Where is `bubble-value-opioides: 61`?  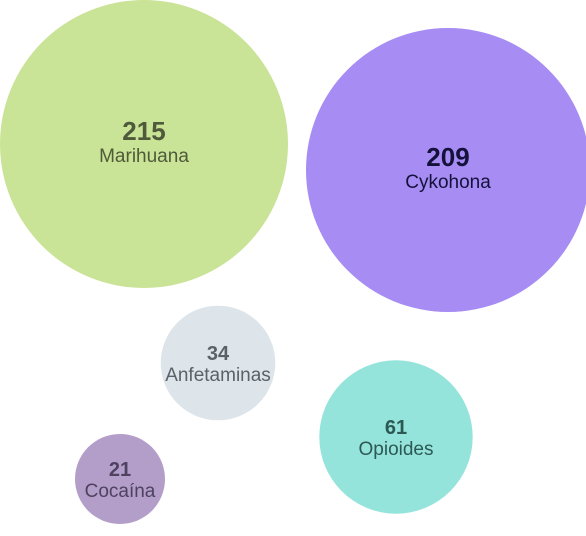 bubble-value-opioides: 61 is located at coordinates (396, 428).